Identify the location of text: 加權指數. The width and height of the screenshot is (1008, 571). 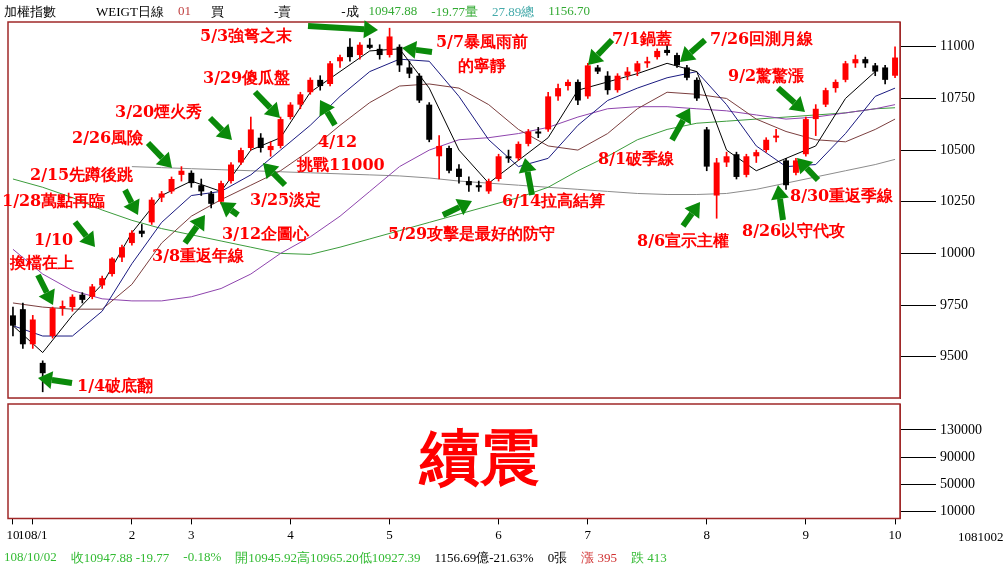
(30, 12).